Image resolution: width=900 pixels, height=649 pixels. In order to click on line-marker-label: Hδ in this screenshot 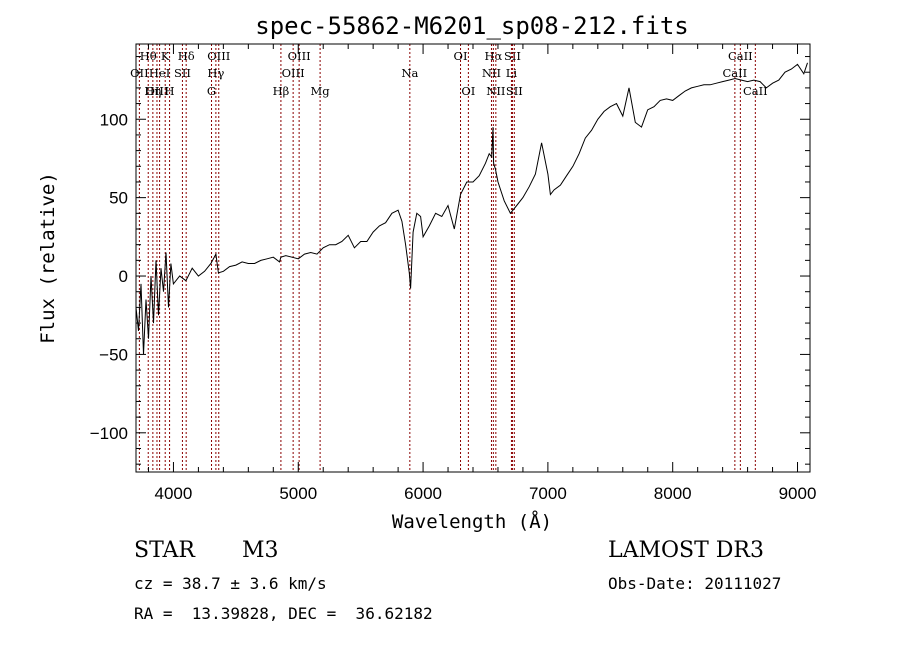, I will do `click(186, 56)`.